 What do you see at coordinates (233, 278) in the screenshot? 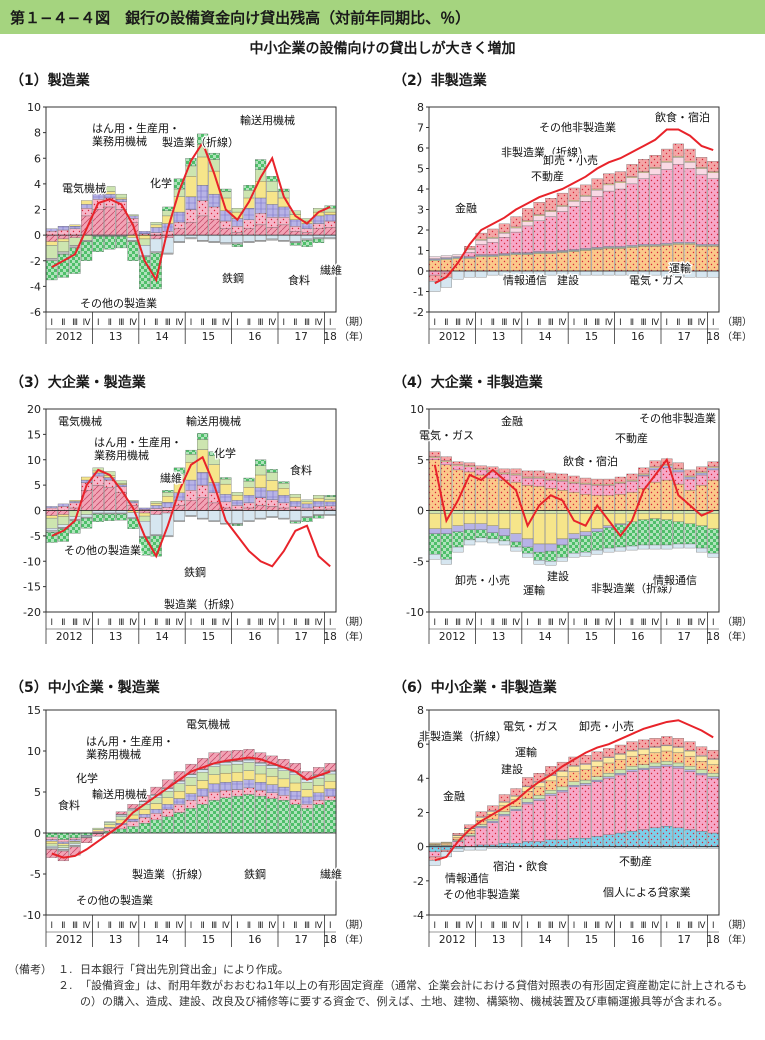
I see `series-annotation: 鉄鋼` at bounding box center [233, 278].